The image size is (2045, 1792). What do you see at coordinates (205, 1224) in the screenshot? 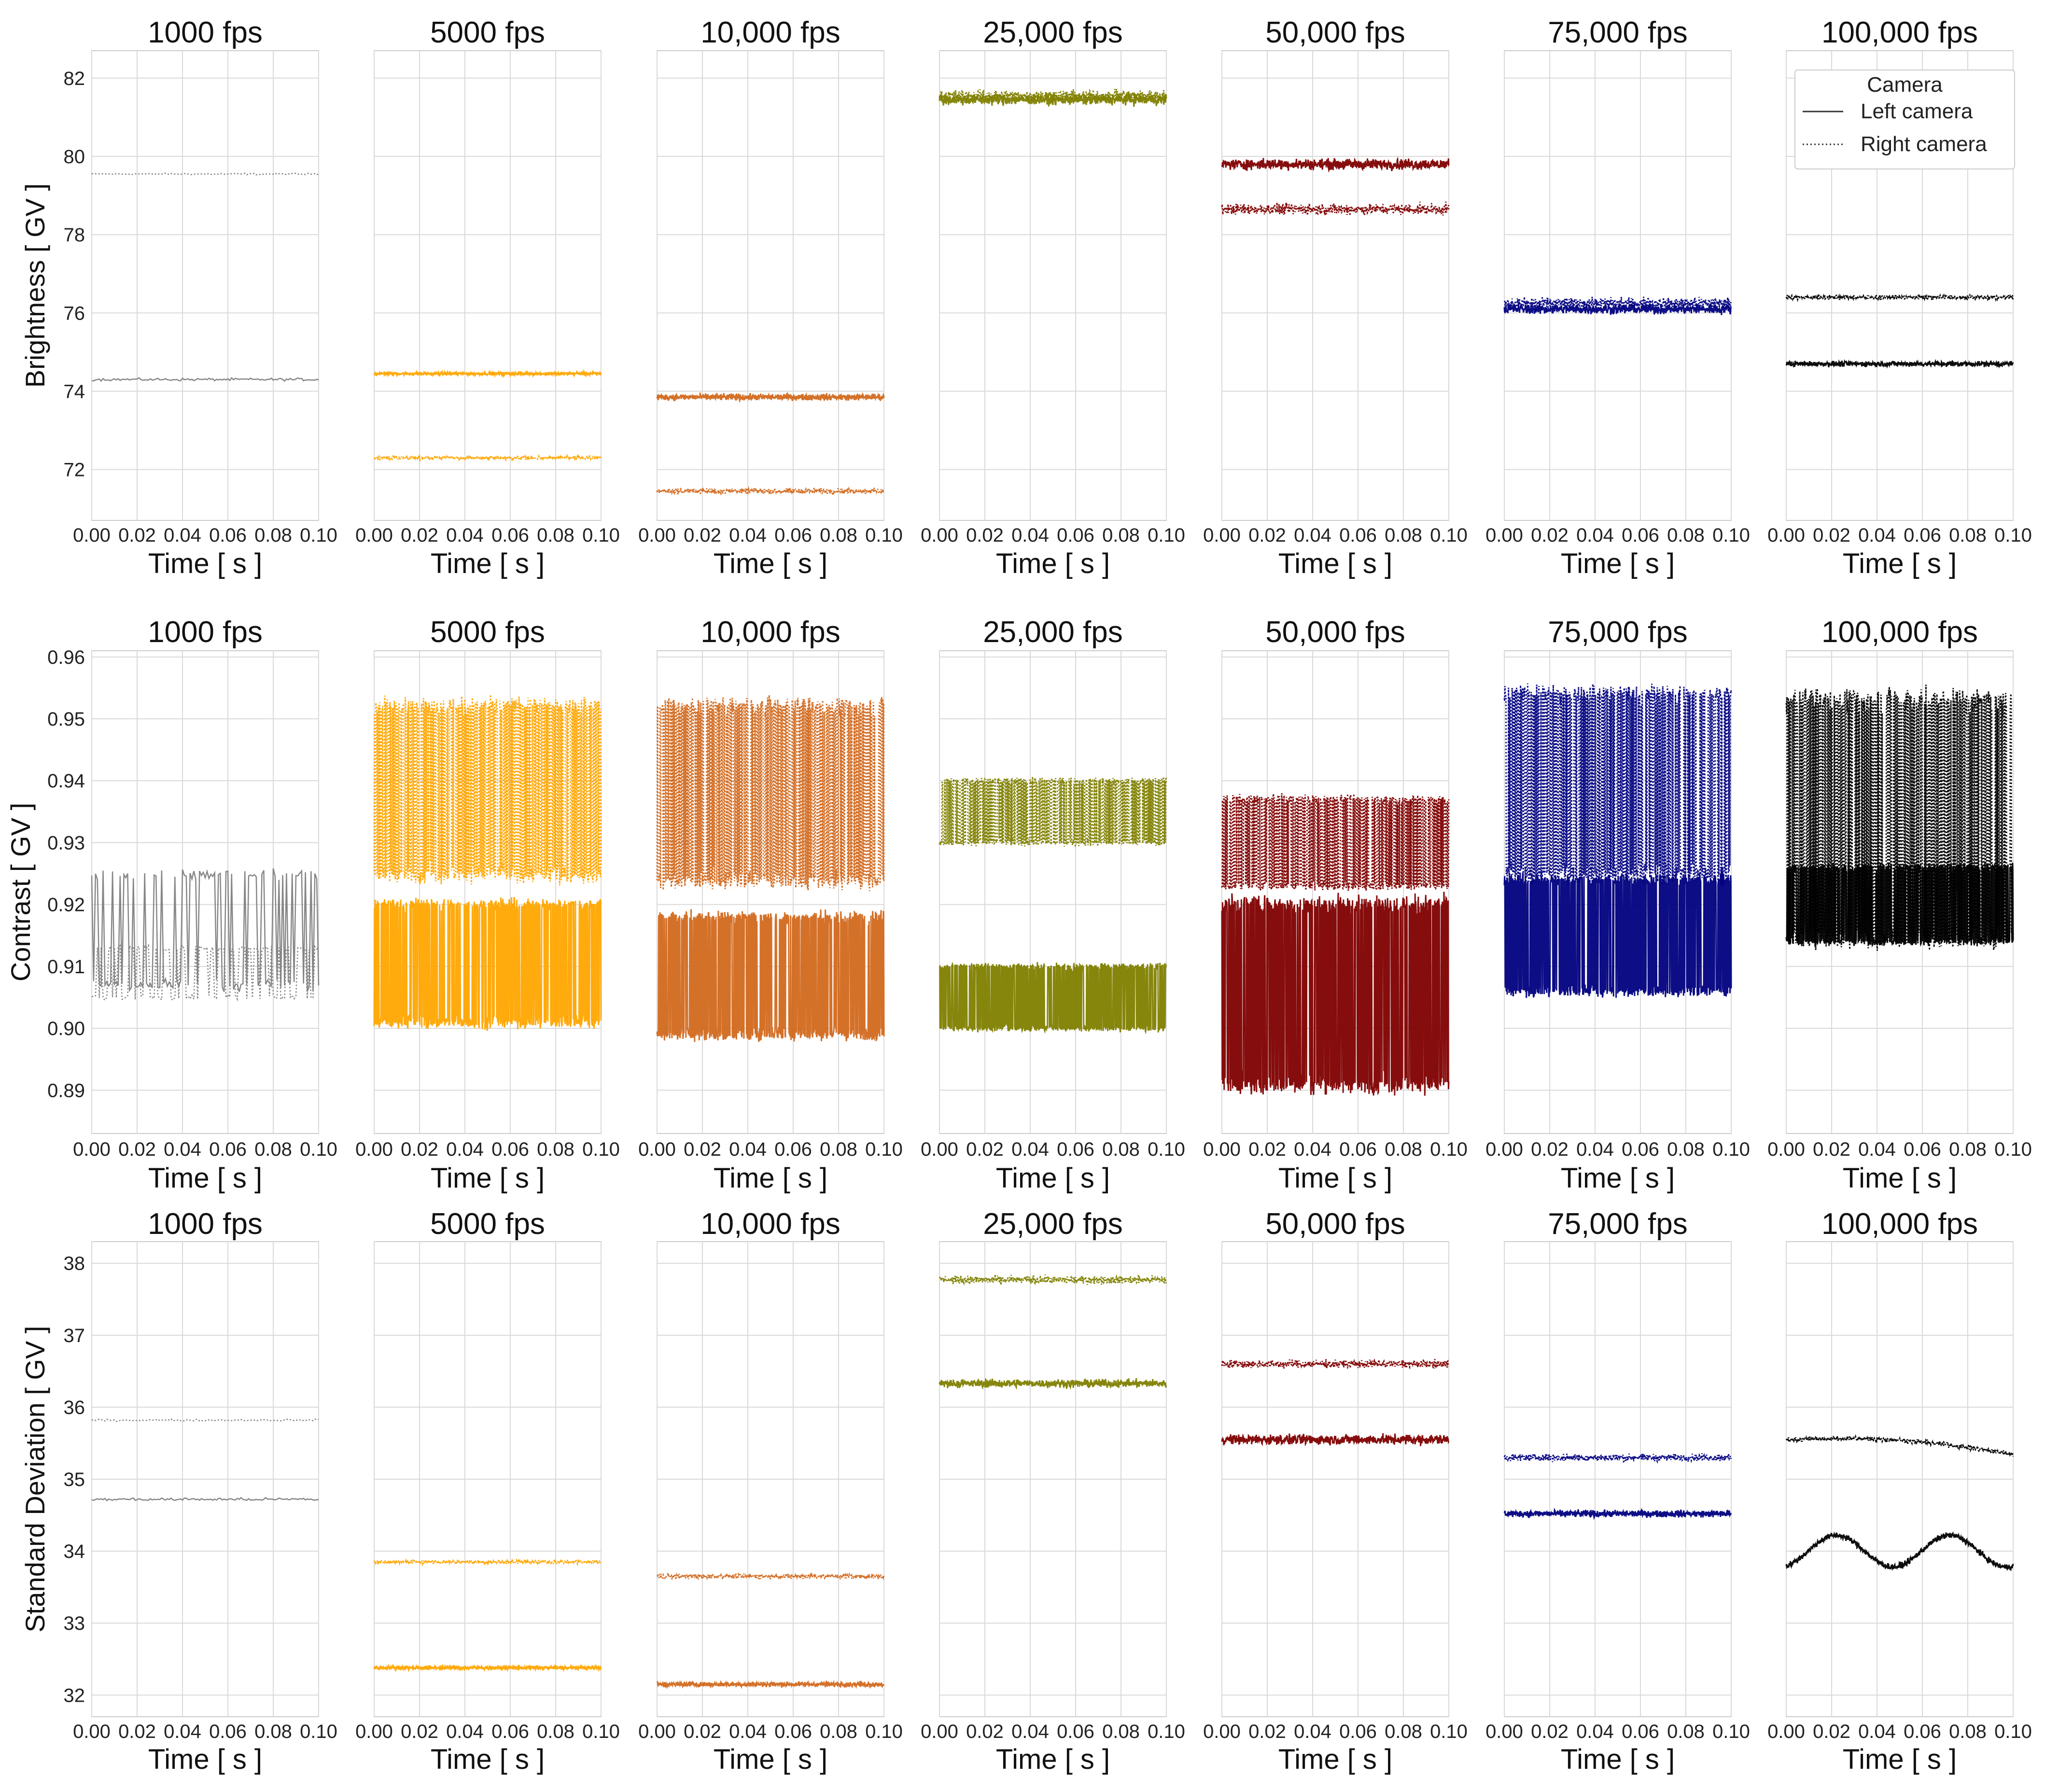
I see `subplot-title: 1000 fps` at bounding box center [205, 1224].